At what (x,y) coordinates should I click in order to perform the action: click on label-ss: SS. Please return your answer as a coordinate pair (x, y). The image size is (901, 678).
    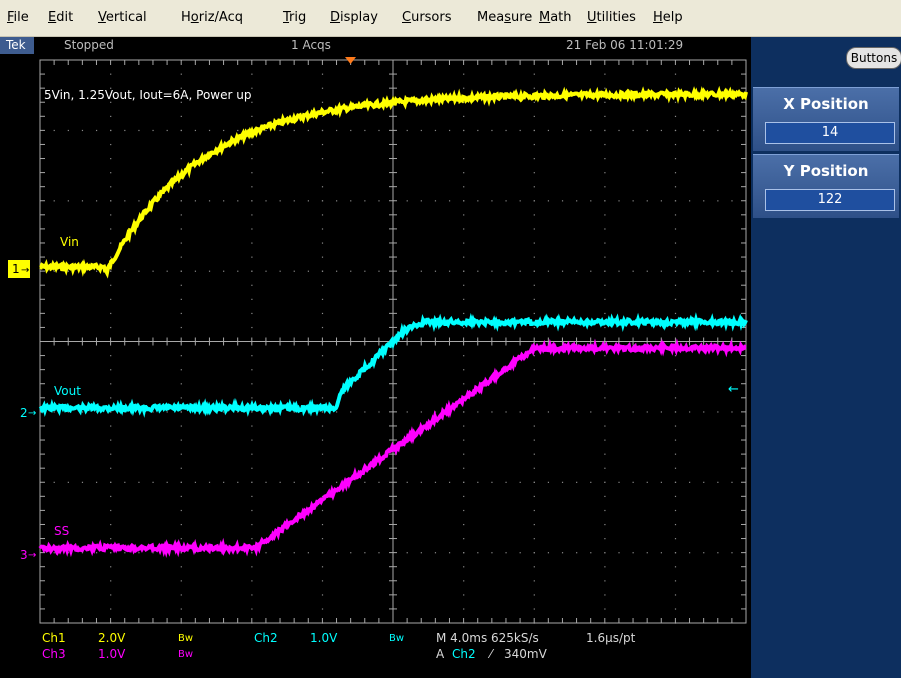
    Looking at the image, I should click on (61, 531).